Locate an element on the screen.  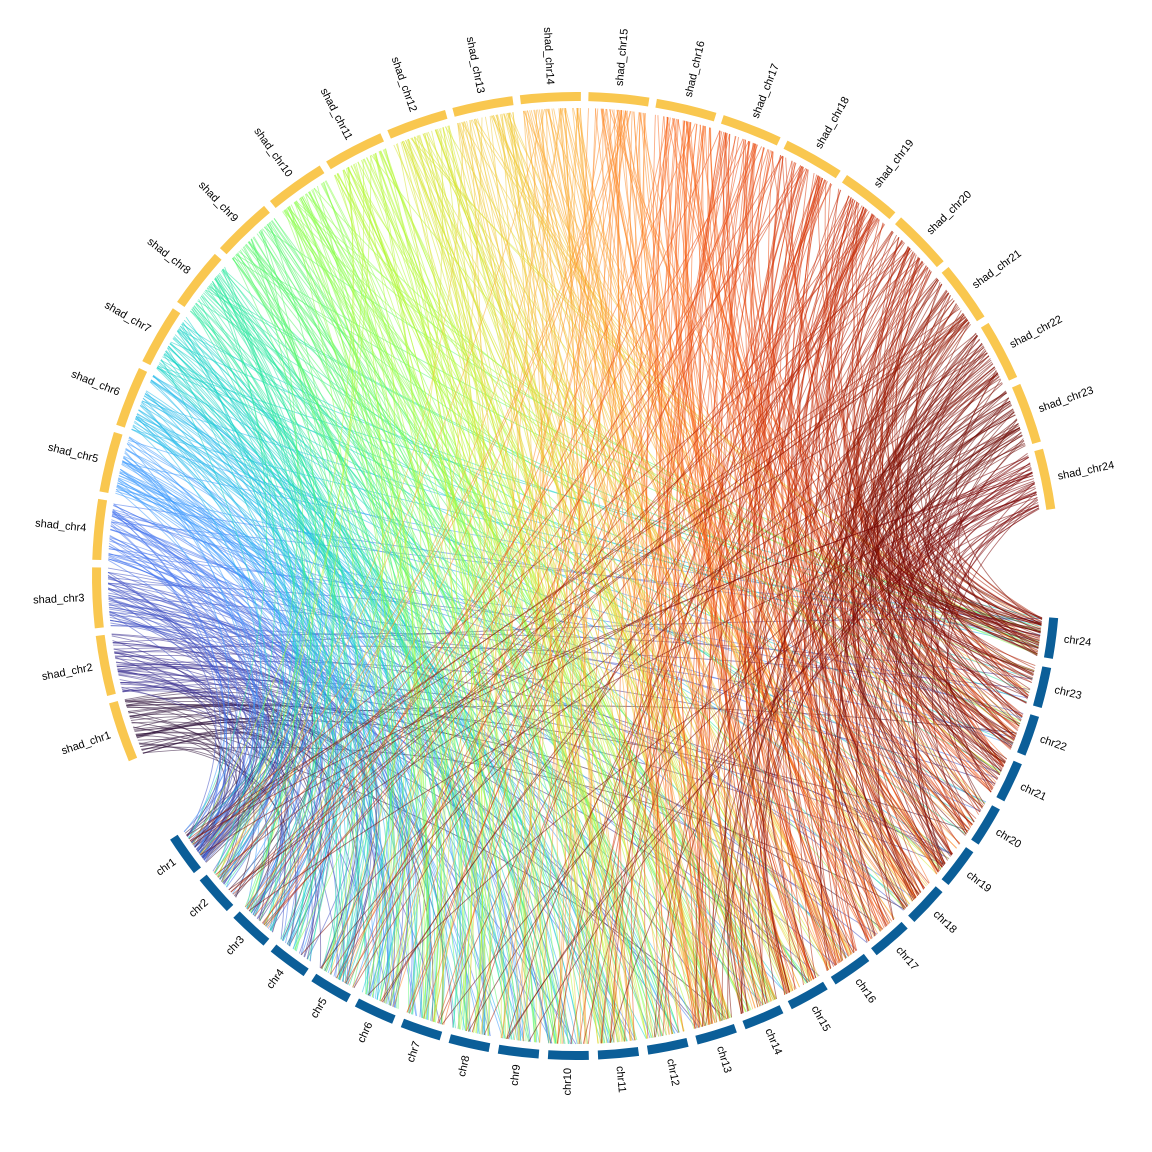
top-segment-shad_chr7 is located at coordinates (161, 337).